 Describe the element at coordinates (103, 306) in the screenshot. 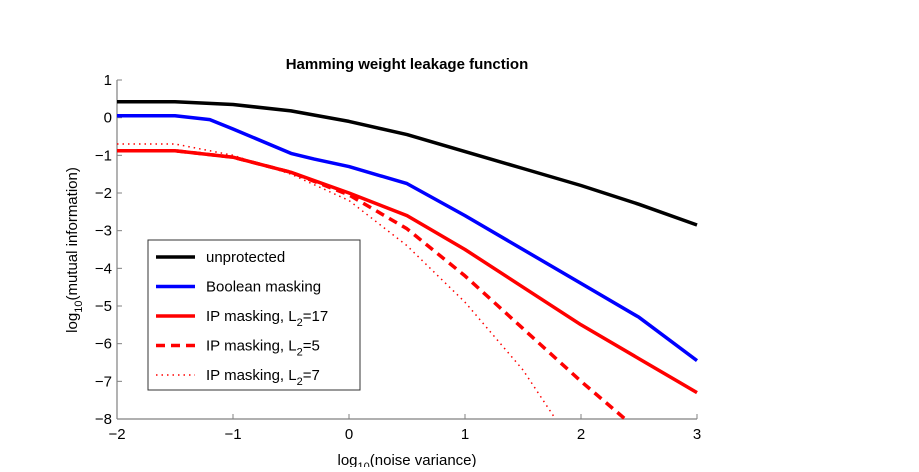

I see `y-tick-label: −5` at that location.